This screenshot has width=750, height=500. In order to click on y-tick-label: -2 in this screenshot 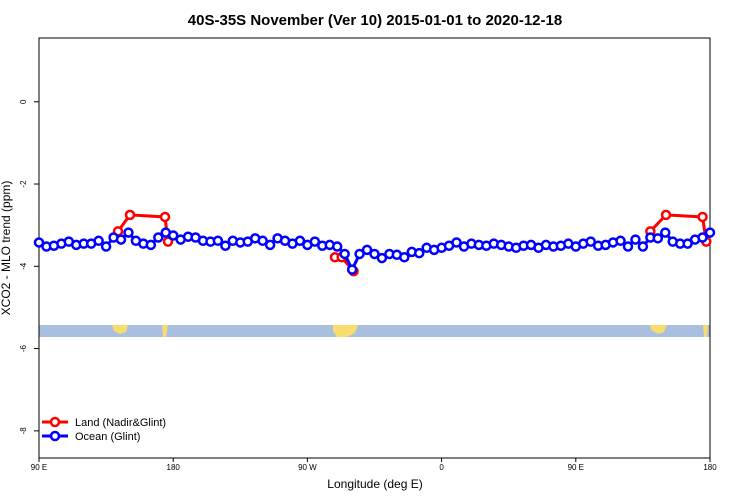, I will do `click(23, 184)`.